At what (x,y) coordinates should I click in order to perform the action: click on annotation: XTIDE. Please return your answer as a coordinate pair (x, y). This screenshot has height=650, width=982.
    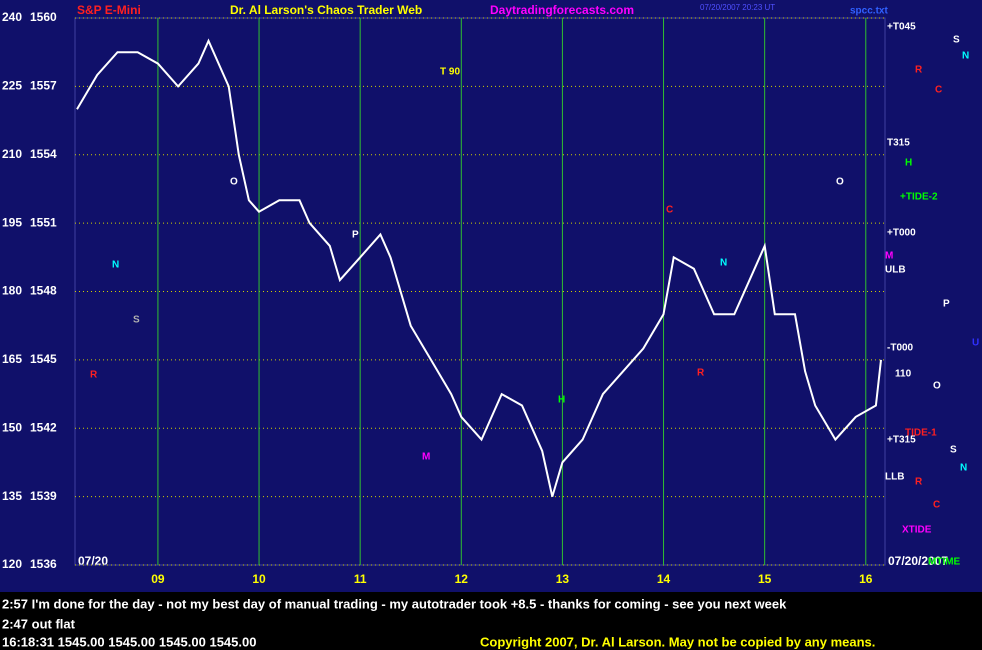
    Looking at the image, I should click on (917, 530).